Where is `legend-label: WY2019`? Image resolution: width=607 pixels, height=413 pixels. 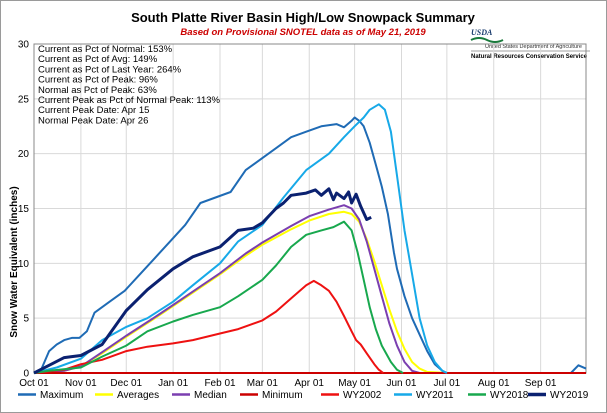 legend-label: WY2019 is located at coordinates (569, 395).